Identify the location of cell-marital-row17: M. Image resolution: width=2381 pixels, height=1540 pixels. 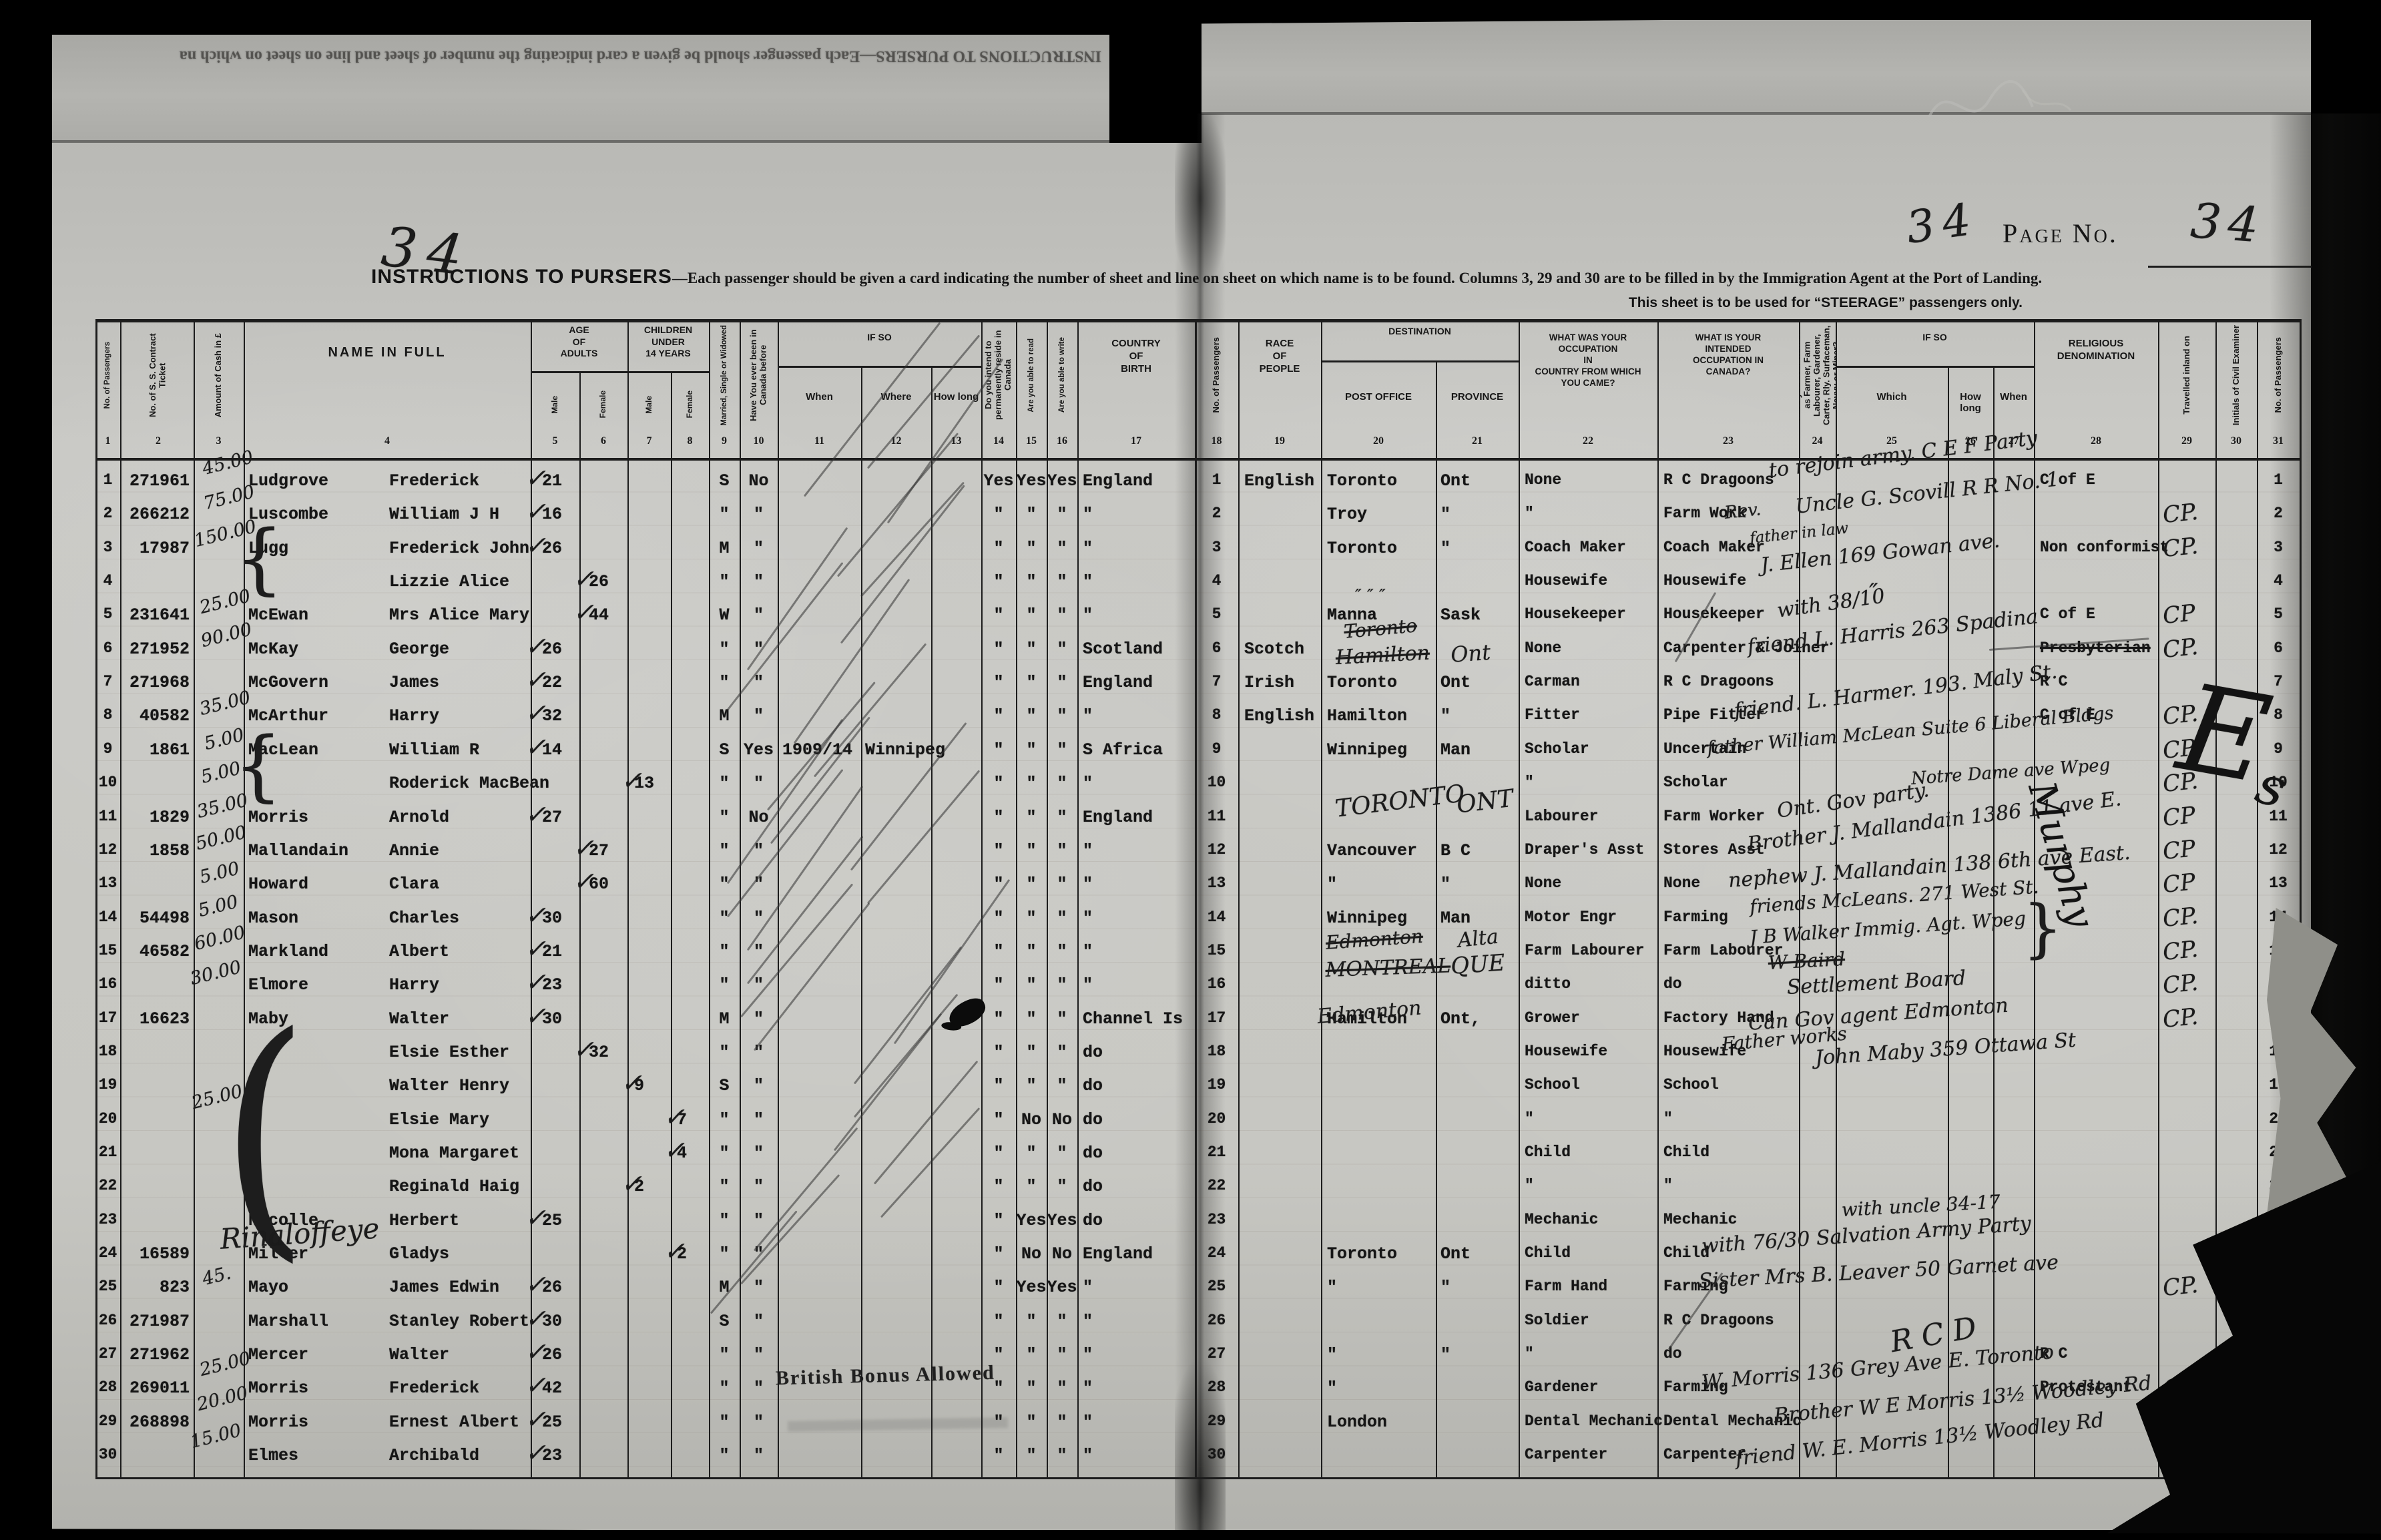
(724, 1019).